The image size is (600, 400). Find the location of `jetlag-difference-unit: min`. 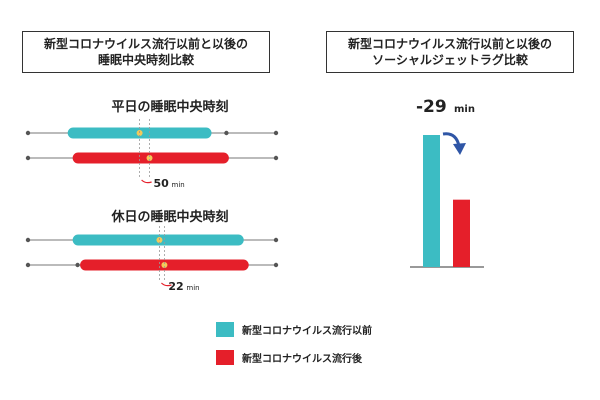

jetlag-difference-unit: min is located at coordinates (464, 109).